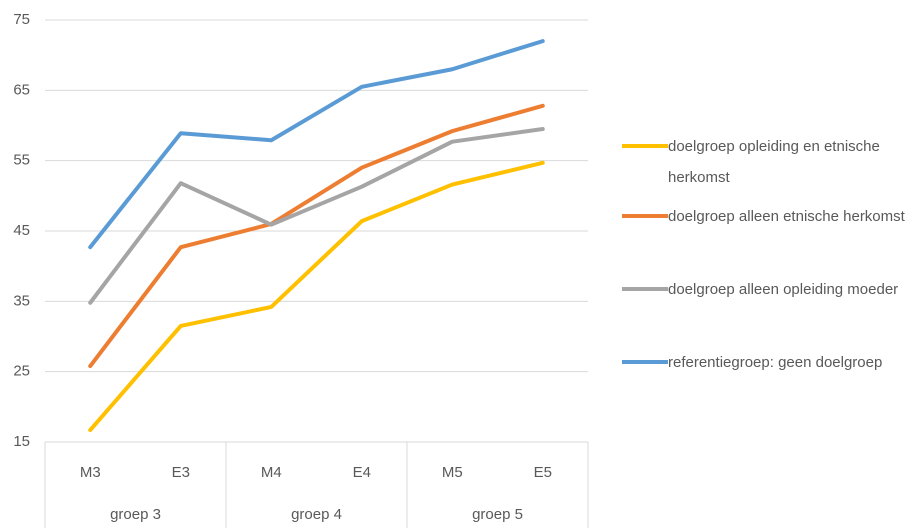 This screenshot has width=923, height=528. I want to click on legend-label: referentiegroep: geen doelgroep, so click(775, 362).